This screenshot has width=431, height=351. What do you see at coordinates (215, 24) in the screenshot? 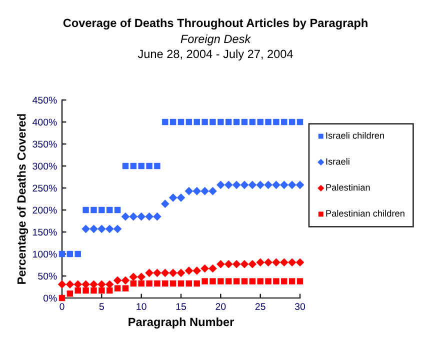
I see `chart-title: Coverage of Deaths Throughout Articles by Paragraph` at bounding box center [215, 24].